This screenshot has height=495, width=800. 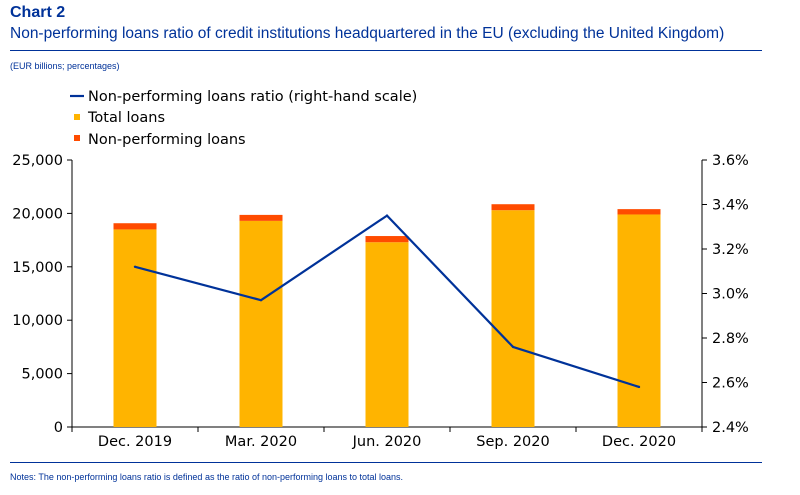 What do you see at coordinates (730, 250) in the screenshot?
I see `right-tick-label: 3.2%` at bounding box center [730, 250].